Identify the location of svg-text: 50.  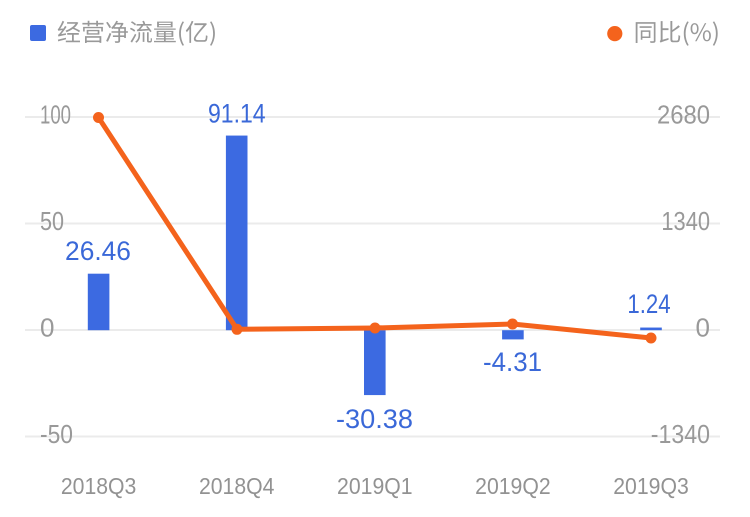
(52, 221).